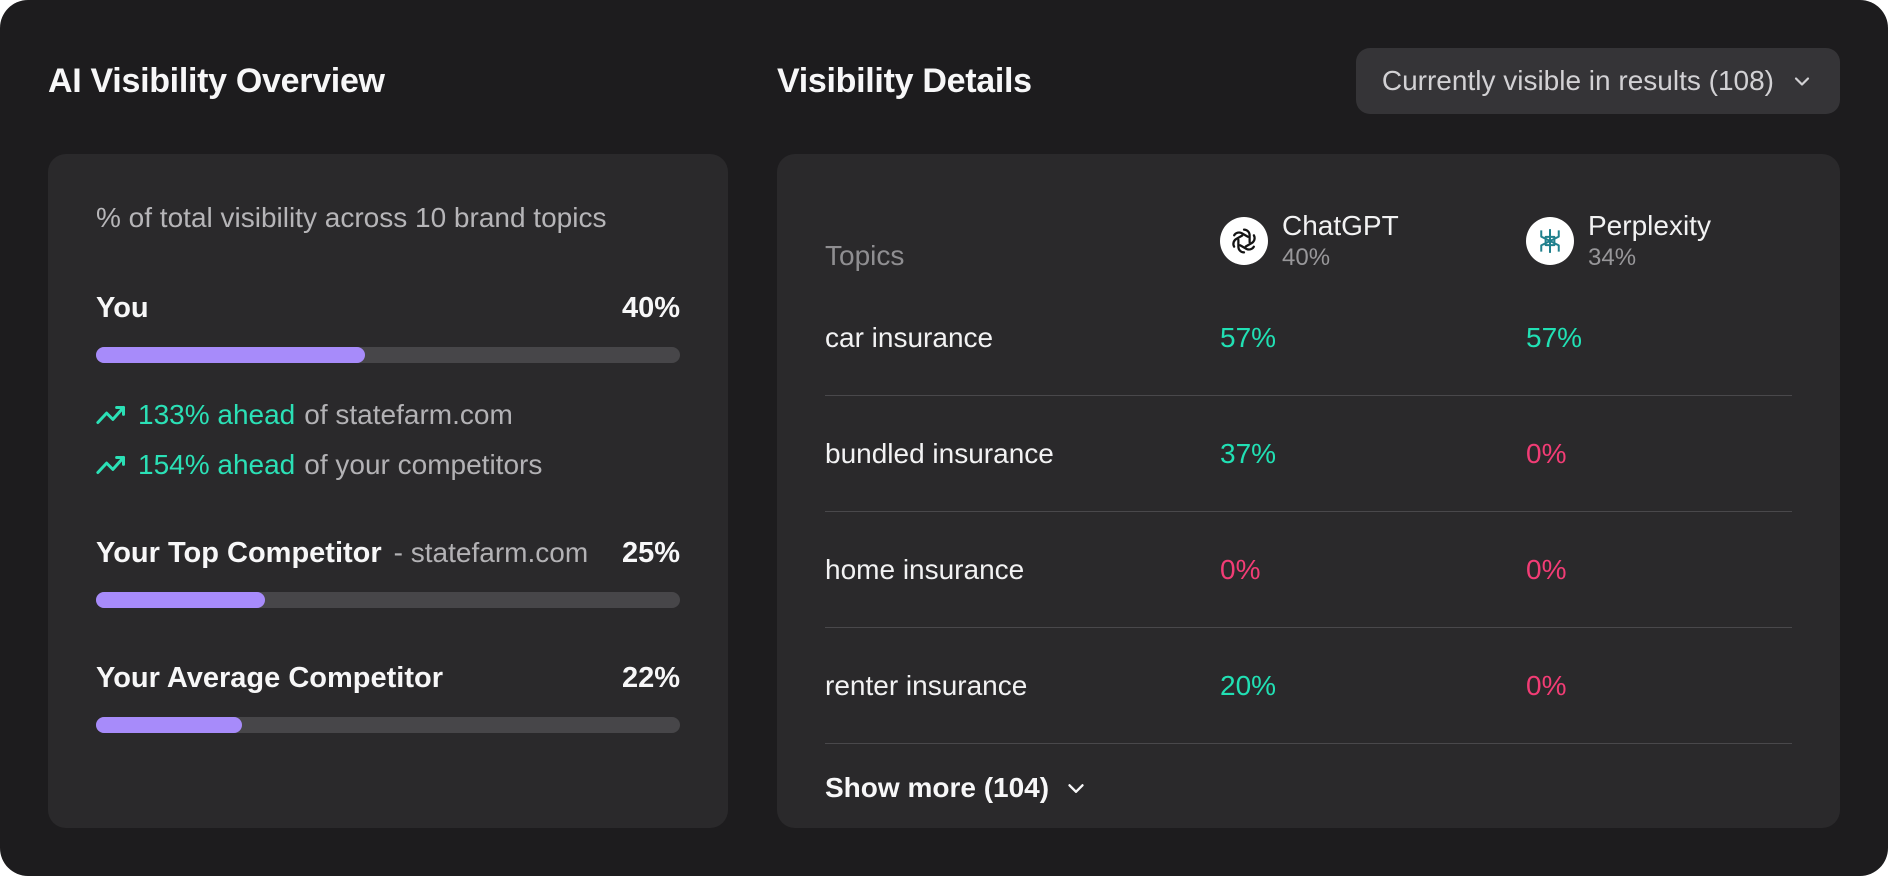 The image size is (1888, 876). What do you see at coordinates (937, 787) in the screenshot?
I see `show-more-label: Show more (104)` at bounding box center [937, 787].